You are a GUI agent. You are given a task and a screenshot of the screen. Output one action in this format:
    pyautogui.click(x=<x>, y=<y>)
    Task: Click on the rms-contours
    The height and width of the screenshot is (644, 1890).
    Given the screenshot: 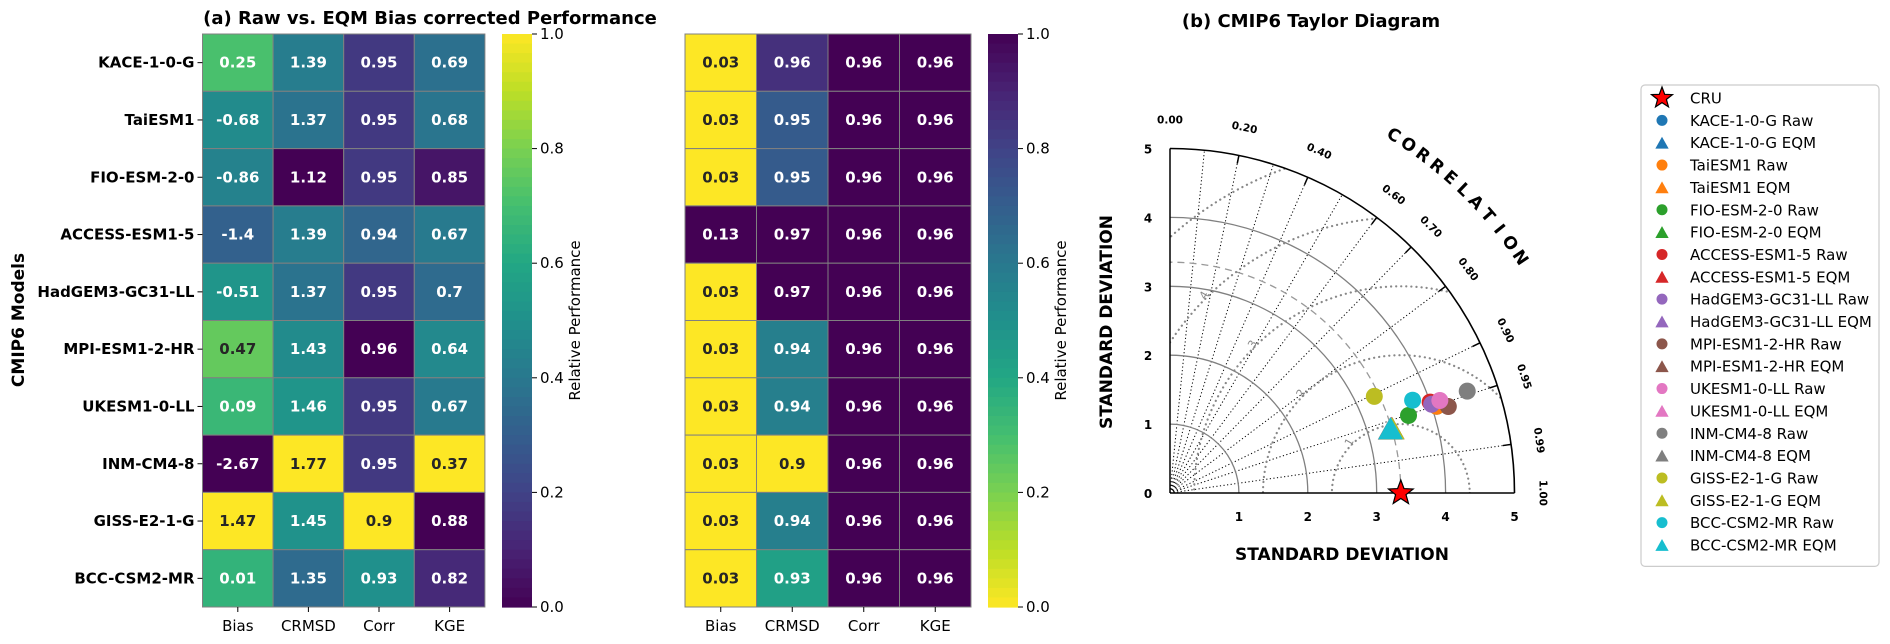 What is the action you would take?
    pyautogui.click(x=1342, y=320)
    